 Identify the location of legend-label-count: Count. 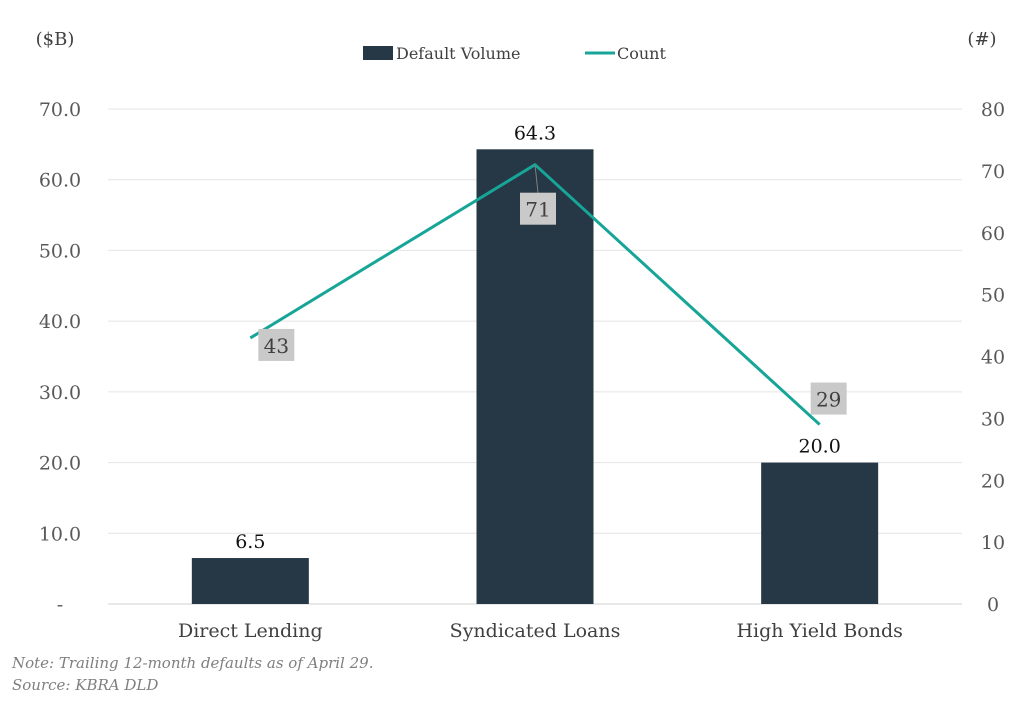
(641, 53).